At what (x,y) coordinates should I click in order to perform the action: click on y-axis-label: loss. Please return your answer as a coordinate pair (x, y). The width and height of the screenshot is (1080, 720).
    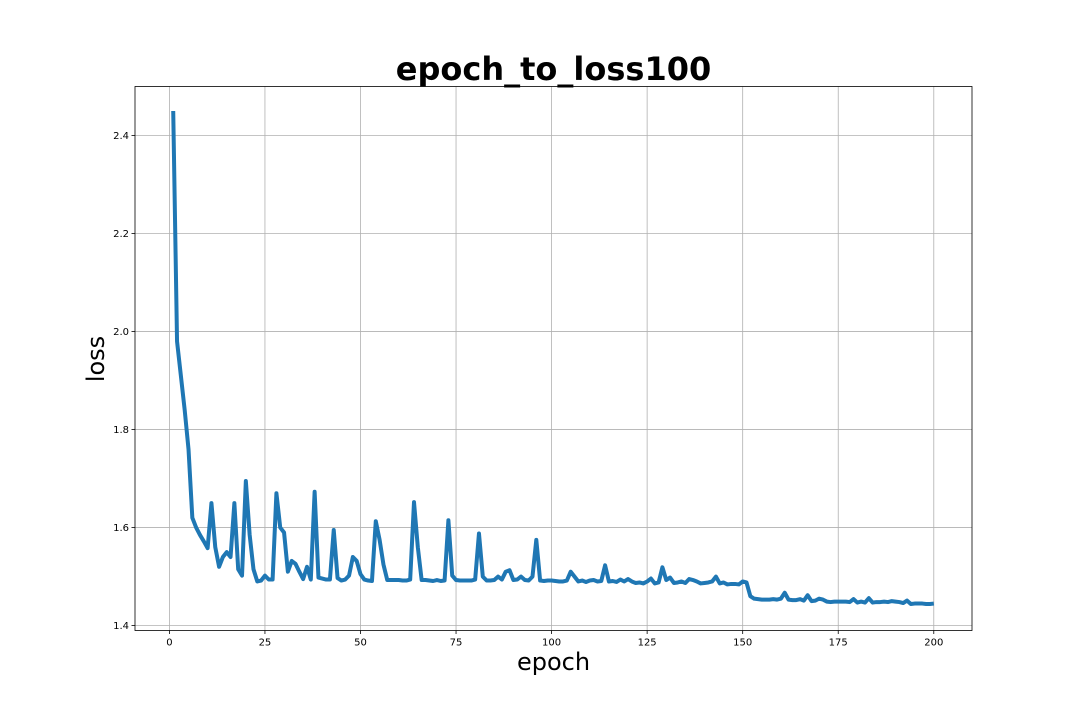
    Looking at the image, I should click on (96, 359).